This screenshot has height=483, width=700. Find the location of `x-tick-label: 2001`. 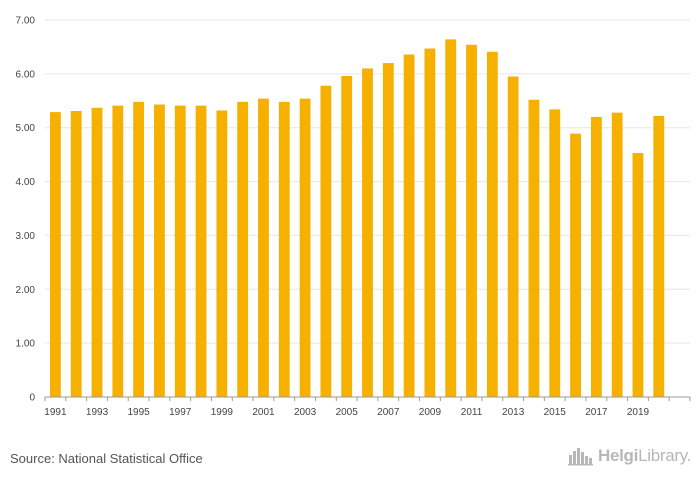

x-tick-label: 2001 is located at coordinates (263, 412).